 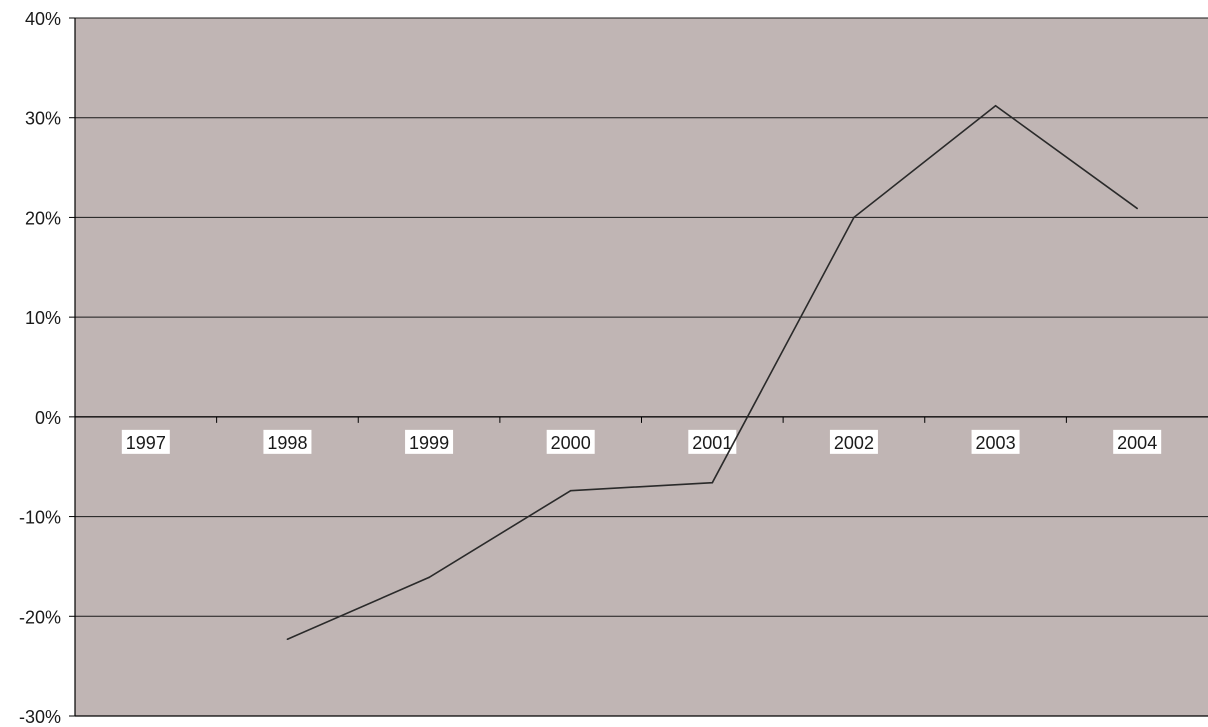 What do you see at coordinates (43, 218) in the screenshot?
I see `y-tick-label: 20%` at bounding box center [43, 218].